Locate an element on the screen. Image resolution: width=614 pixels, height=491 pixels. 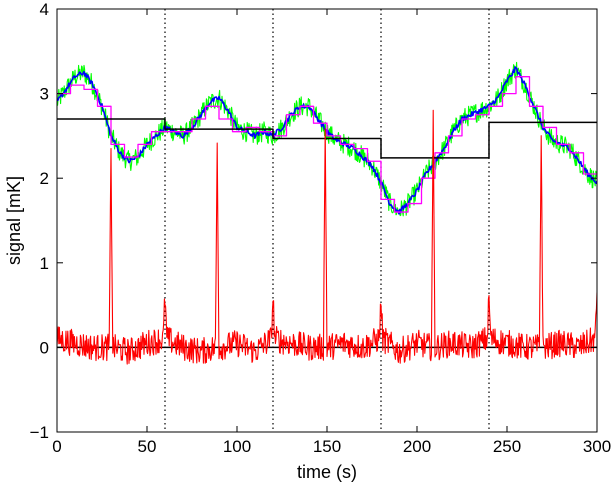
y-tick-label-1: 0 is located at coordinates (44, 347).